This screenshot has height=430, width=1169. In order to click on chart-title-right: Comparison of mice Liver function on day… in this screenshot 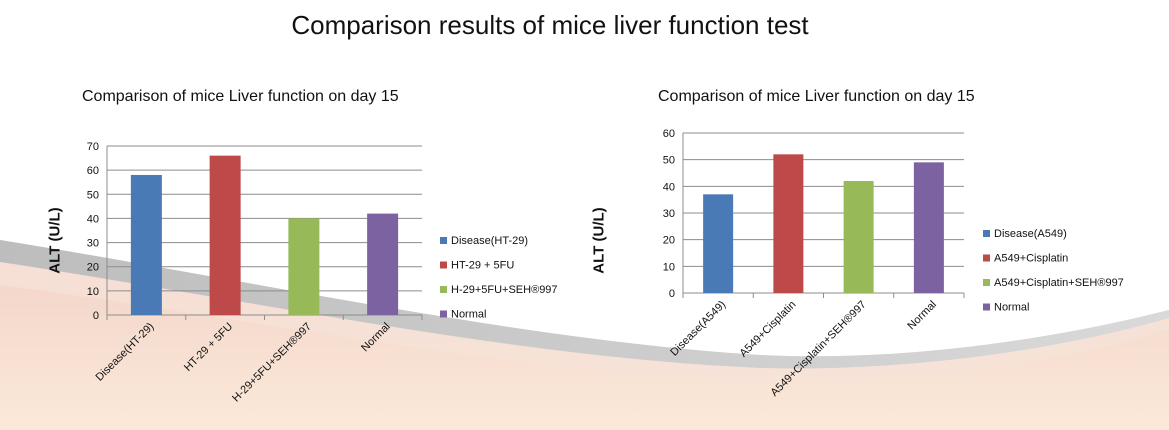, I will do `click(816, 96)`.